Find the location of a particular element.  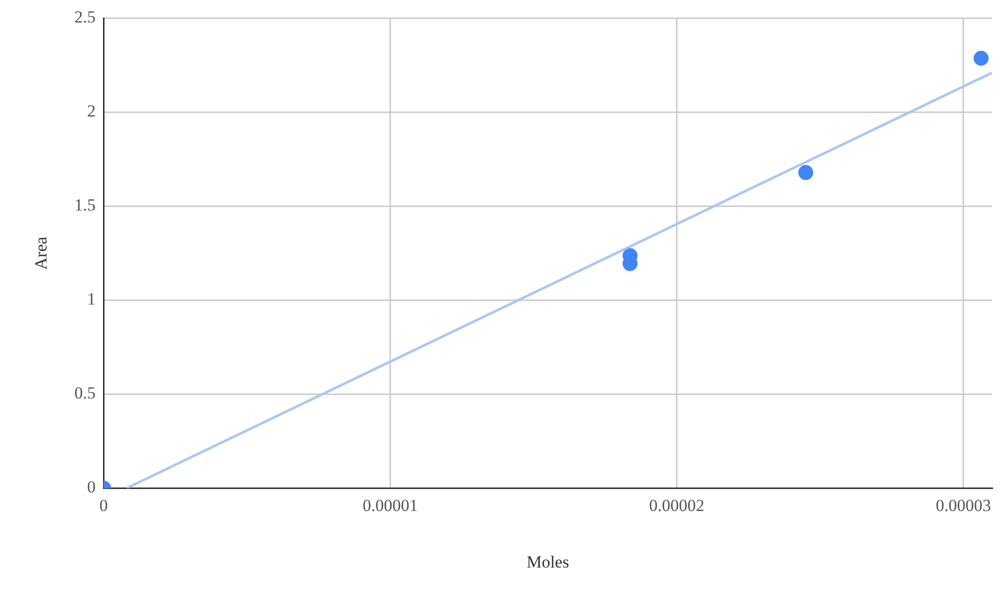

x-tick-label: 0.00003 is located at coordinates (963, 505).